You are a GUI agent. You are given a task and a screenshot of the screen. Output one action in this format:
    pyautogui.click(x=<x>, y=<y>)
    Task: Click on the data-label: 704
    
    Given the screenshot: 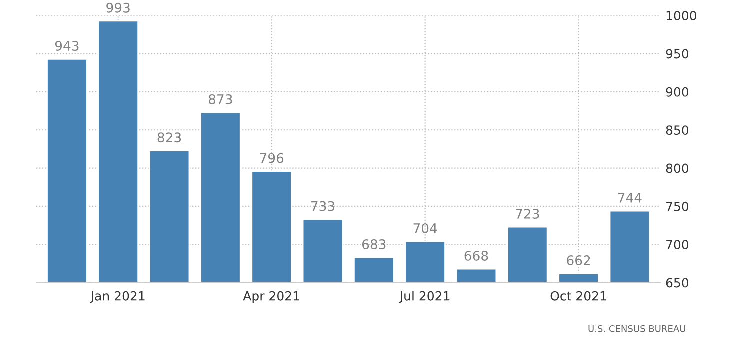 What is the action you would take?
    pyautogui.click(x=426, y=228)
    